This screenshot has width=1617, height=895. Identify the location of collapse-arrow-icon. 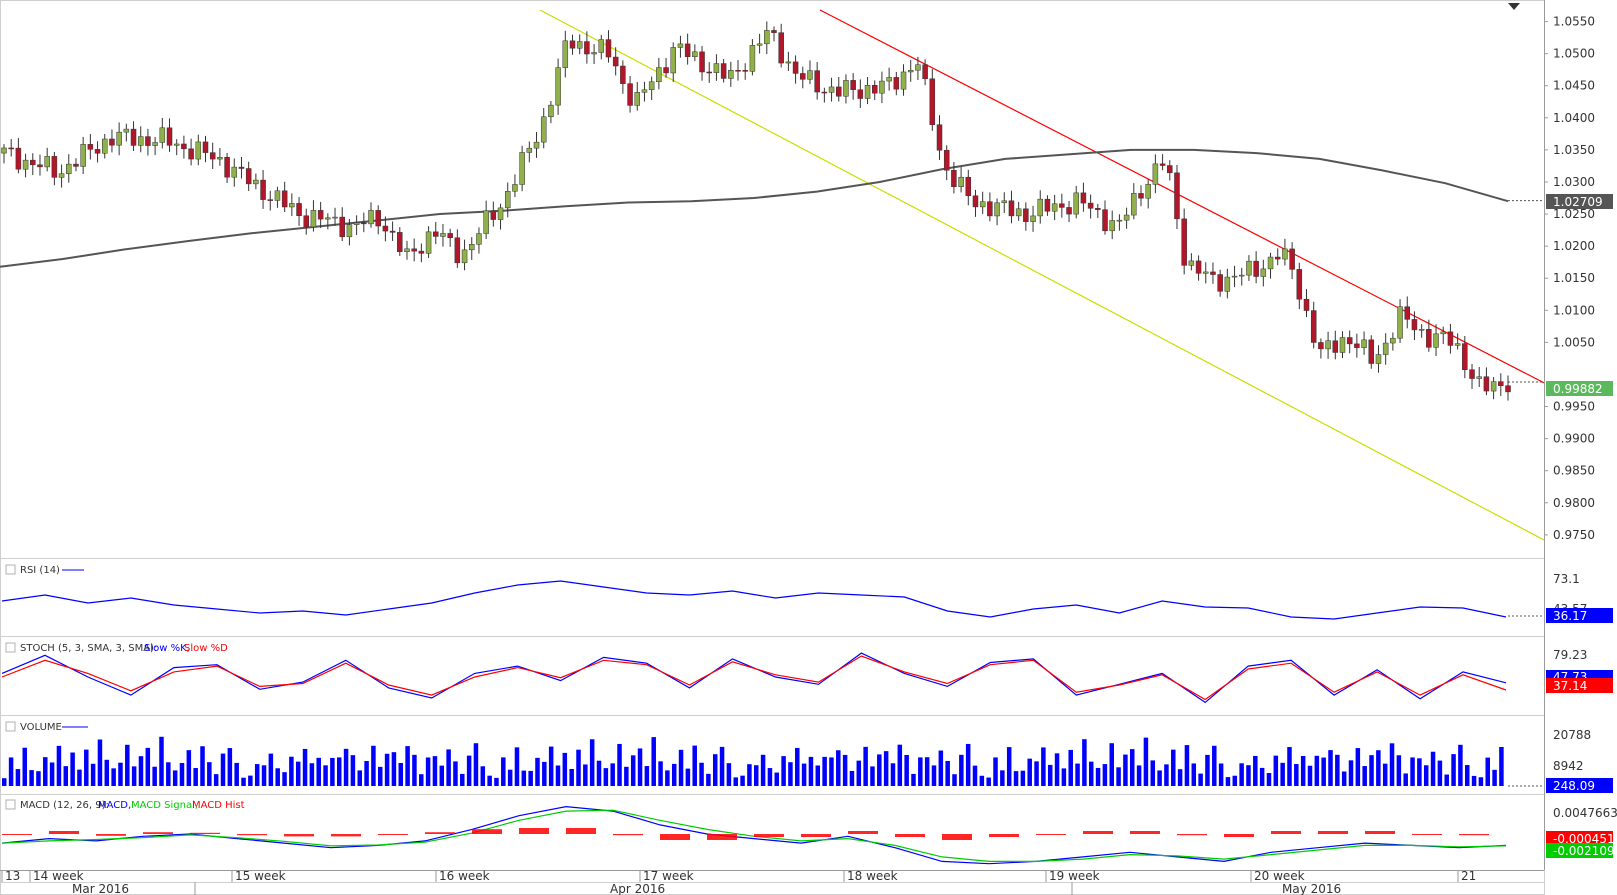
(1514, 6).